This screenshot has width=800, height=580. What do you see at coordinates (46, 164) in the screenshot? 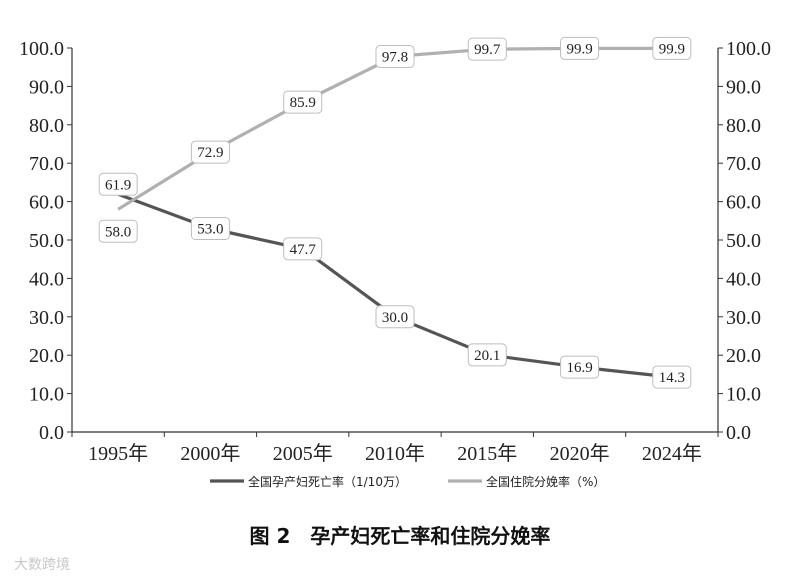
I see `y-tick-label-left: 70.0` at bounding box center [46, 164].